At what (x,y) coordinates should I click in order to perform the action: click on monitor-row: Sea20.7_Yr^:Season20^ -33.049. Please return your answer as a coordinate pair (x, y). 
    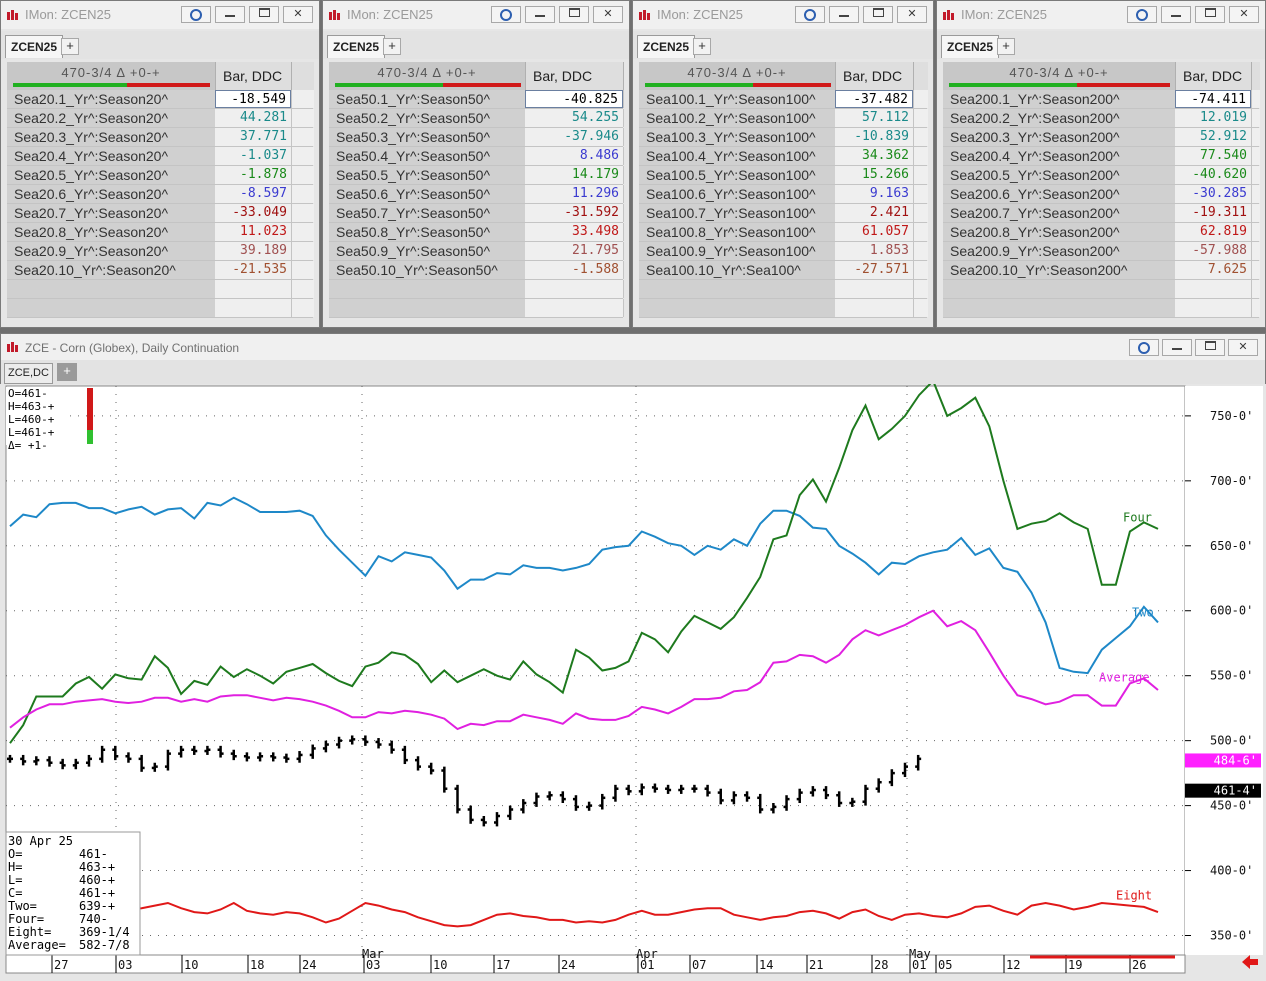
    Looking at the image, I should click on (160, 213).